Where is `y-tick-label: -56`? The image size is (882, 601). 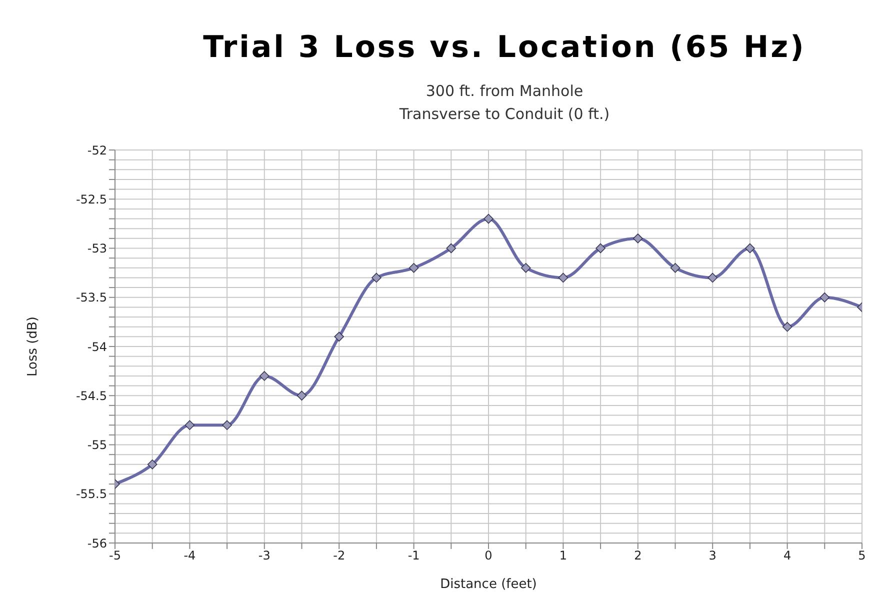
y-tick-label: -56 is located at coordinates (97, 543).